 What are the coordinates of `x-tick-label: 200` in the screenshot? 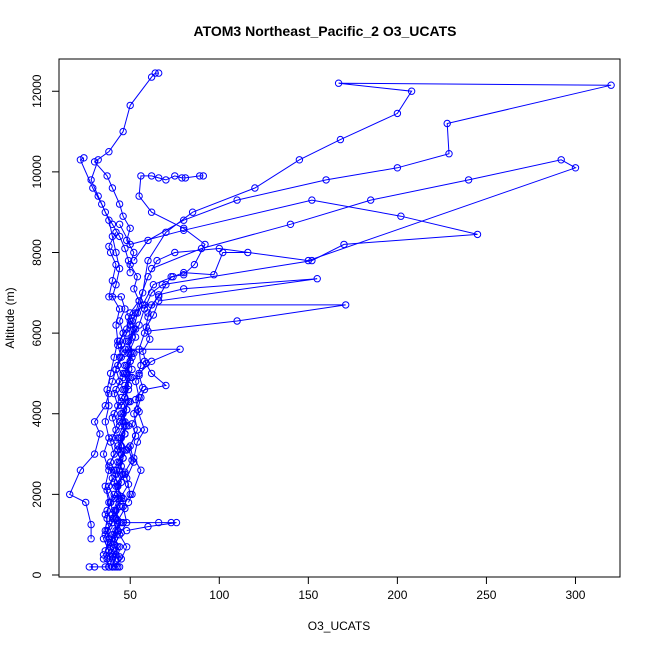 It's located at (397, 595).